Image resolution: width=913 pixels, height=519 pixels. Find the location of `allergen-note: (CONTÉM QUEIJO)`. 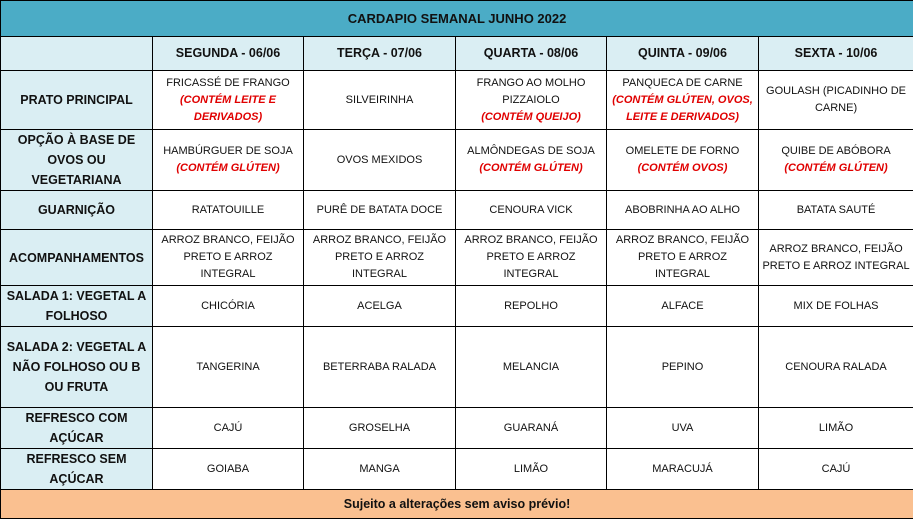

allergen-note: (CONTÉM QUEIJO) is located at coordinates (531, 117).